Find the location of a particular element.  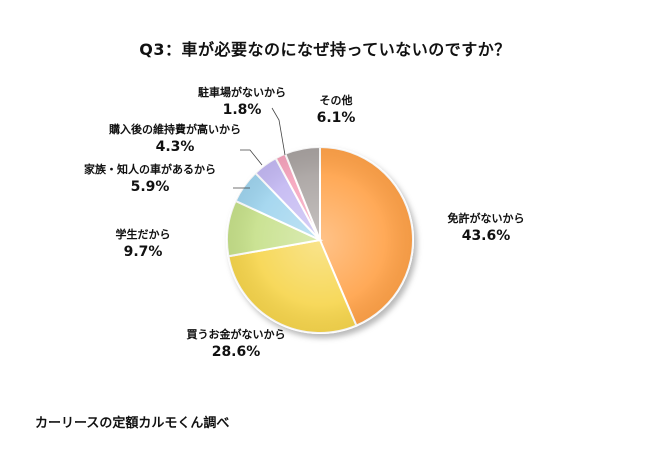

slice-label: 買うお金がないから is located at coordinates (236, 334).